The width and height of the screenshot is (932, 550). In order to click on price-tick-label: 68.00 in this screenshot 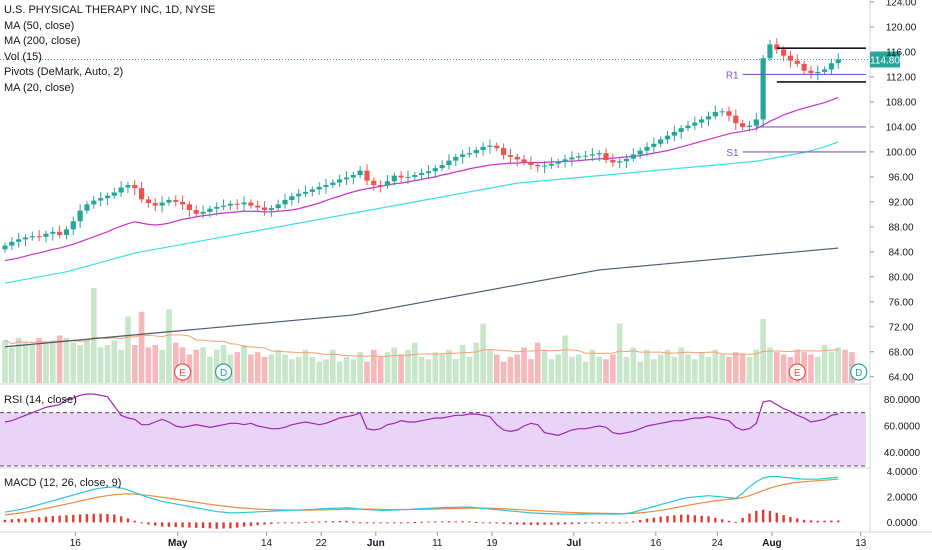, I will do `click(900, 352)`.